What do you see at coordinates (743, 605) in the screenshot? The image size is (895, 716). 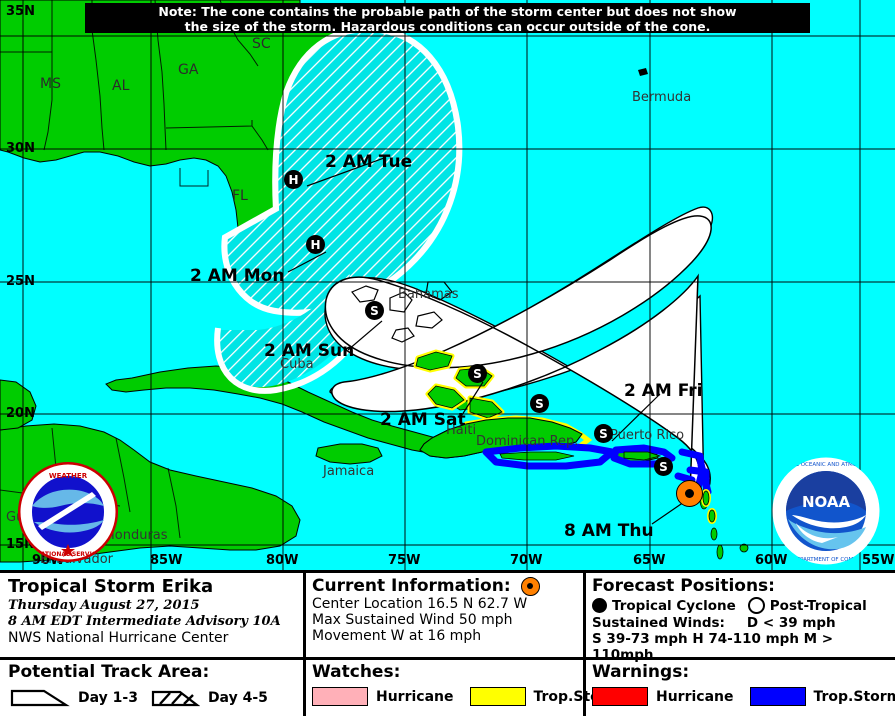 I see `forecast-symbol-legend: Tropical Cyclone Post-Tropical` at bounding box center [743, 605].